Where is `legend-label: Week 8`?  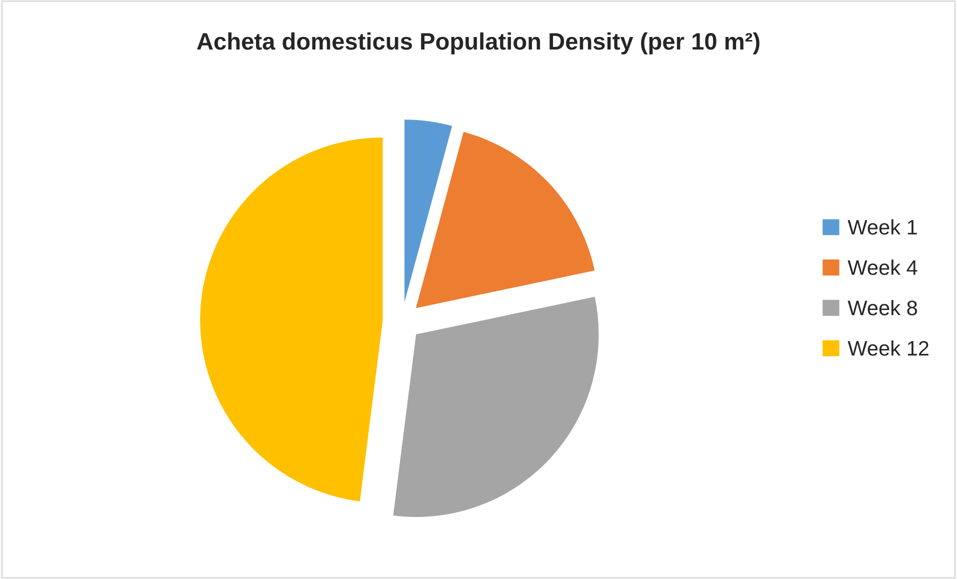 legend-label: Week 8 is located at coordinates (882, 308).